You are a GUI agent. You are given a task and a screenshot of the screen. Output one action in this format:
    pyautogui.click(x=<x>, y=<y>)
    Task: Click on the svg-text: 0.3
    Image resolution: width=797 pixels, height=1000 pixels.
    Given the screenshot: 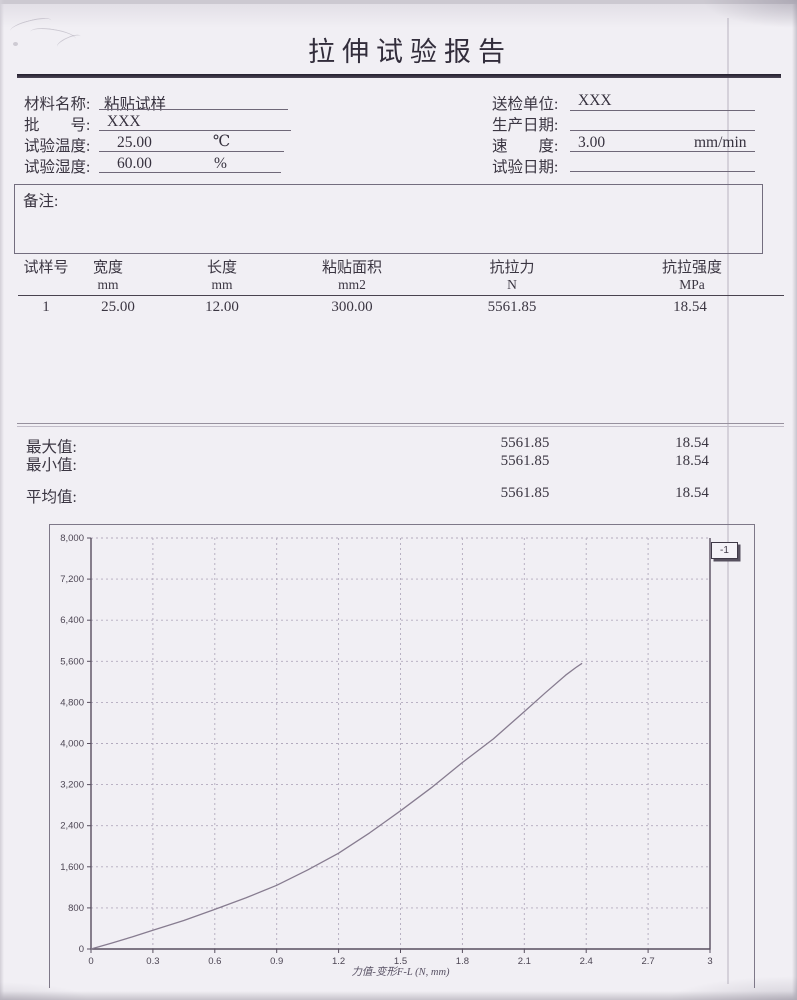 What is the action you would take?
    pyautogui.click(x=152, y=961)
    